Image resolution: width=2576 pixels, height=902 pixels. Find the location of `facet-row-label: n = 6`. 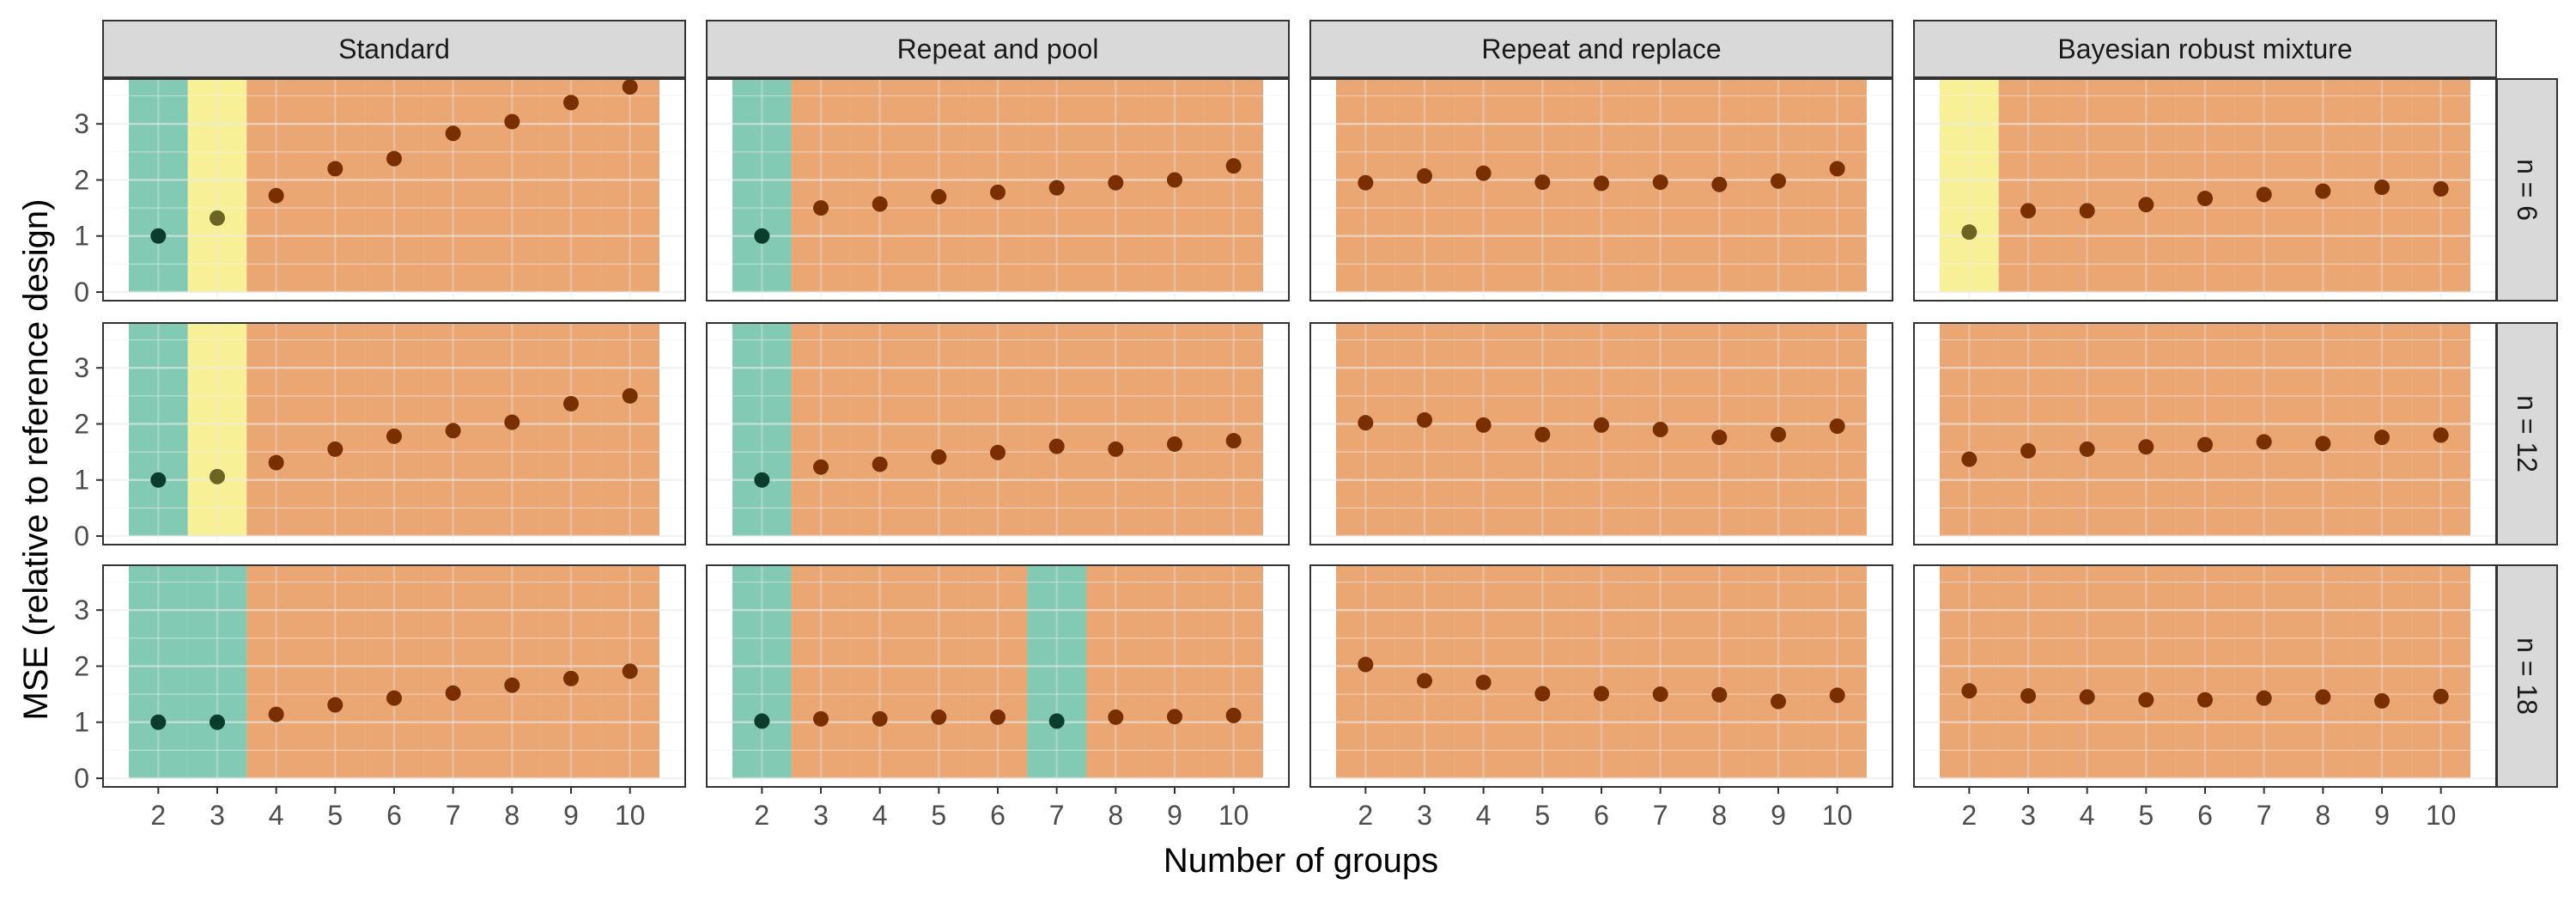

facet-row-label: n = 6 is located at coordinates (2528, 190).